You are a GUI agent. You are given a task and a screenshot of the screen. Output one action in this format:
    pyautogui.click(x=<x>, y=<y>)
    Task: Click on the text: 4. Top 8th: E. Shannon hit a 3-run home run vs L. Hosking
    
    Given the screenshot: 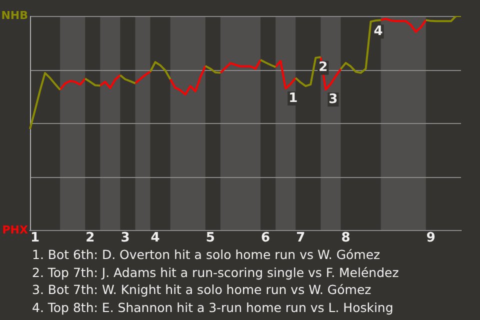 What is the action you would take?
    pyautogui.click(x=213, y=307)
    